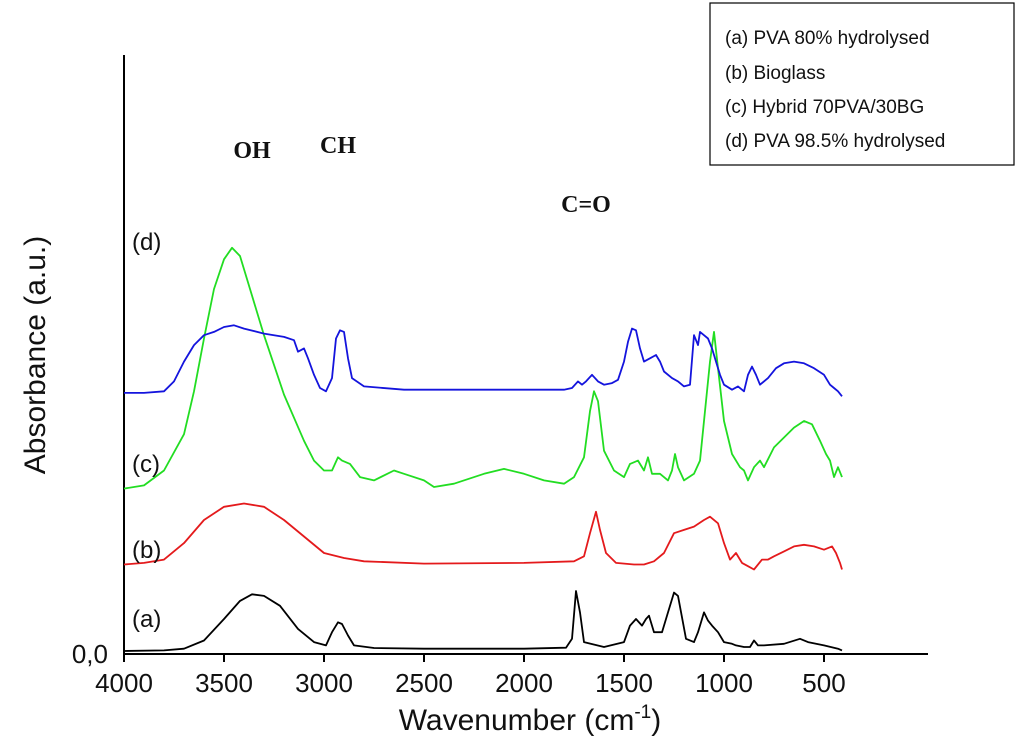 Image resolution: width=1035 pixels, height=746 pixels. Describe the element at coordinates (642, 712) in the screenshot. I see `x-axis-title-superscript: -1` at that location.